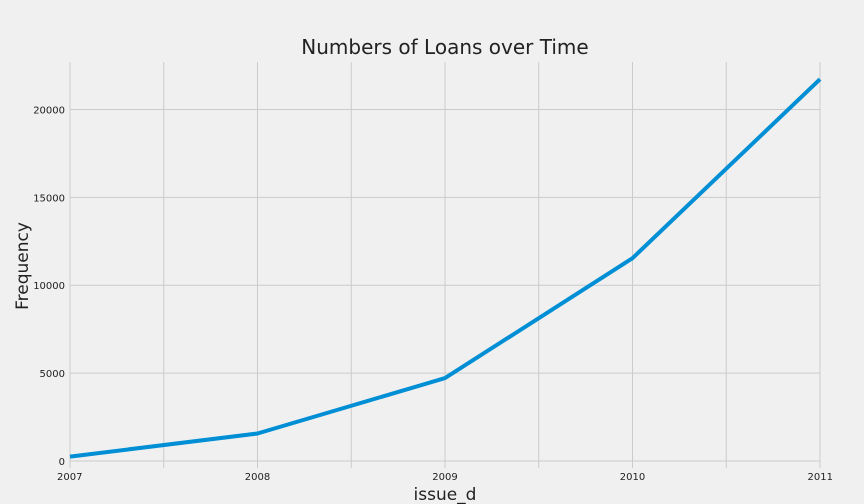  What do you see at coordinates (257, 477) in the screenshot?
I see `x-tick-label: 2008` at bounding box center [257, 477].